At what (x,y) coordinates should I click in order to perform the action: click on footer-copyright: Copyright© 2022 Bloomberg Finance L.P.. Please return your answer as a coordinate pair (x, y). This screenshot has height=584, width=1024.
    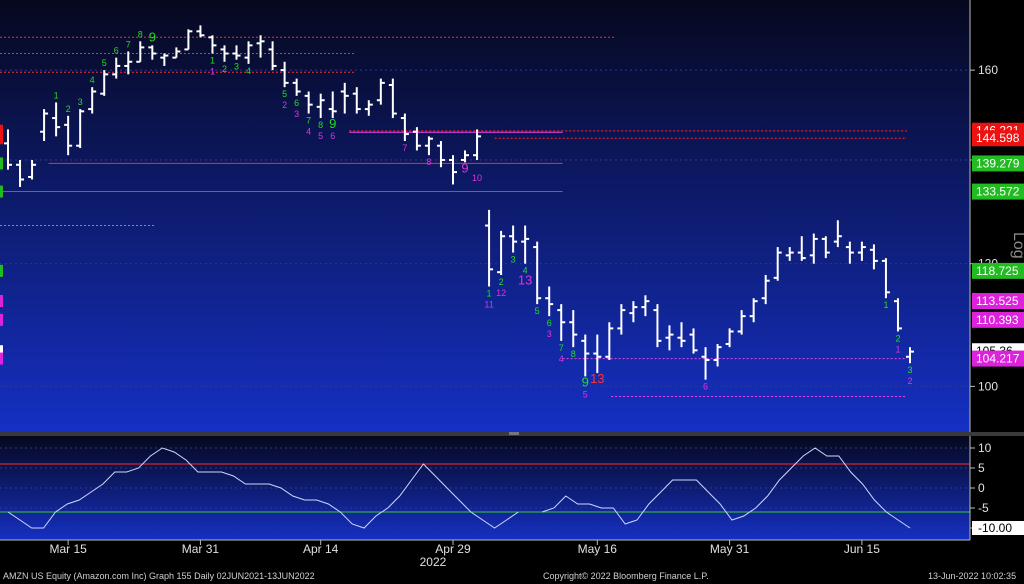
    Looking at the image, I should click on (626, 576).